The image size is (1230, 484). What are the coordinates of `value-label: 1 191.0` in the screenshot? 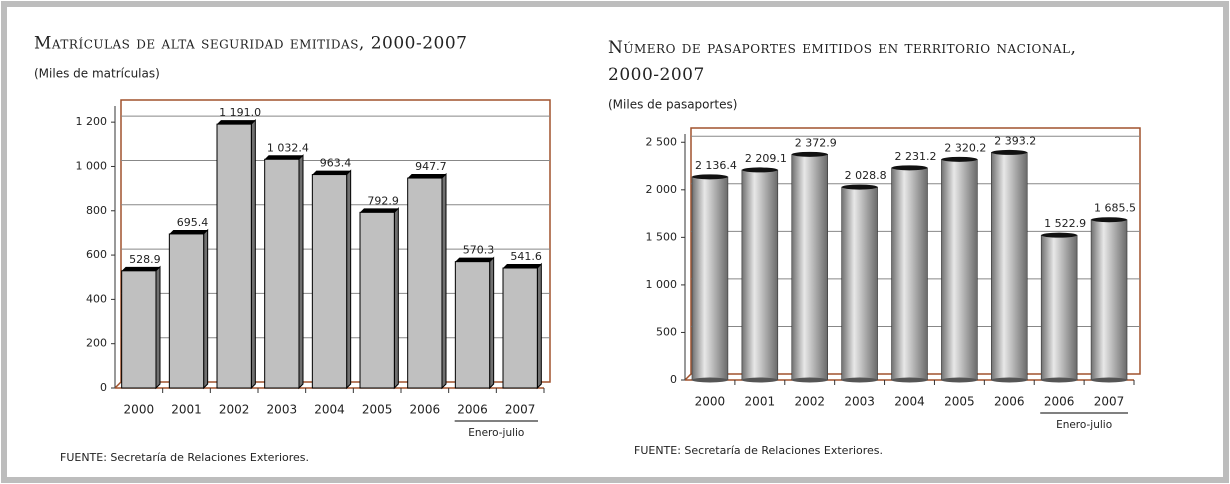 It's located at (240, 112).